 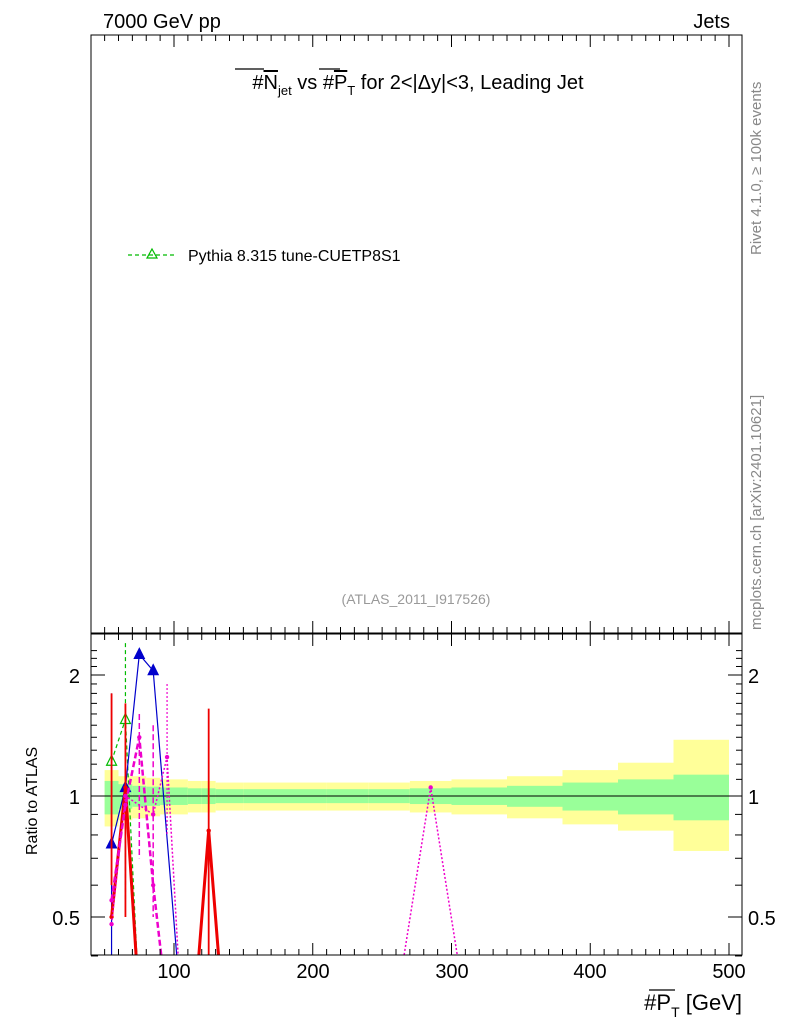 What do you see at coordinates (711, 22) in the screenshot?
I see `jets-label: Jets` at bounding box center [711, 22].